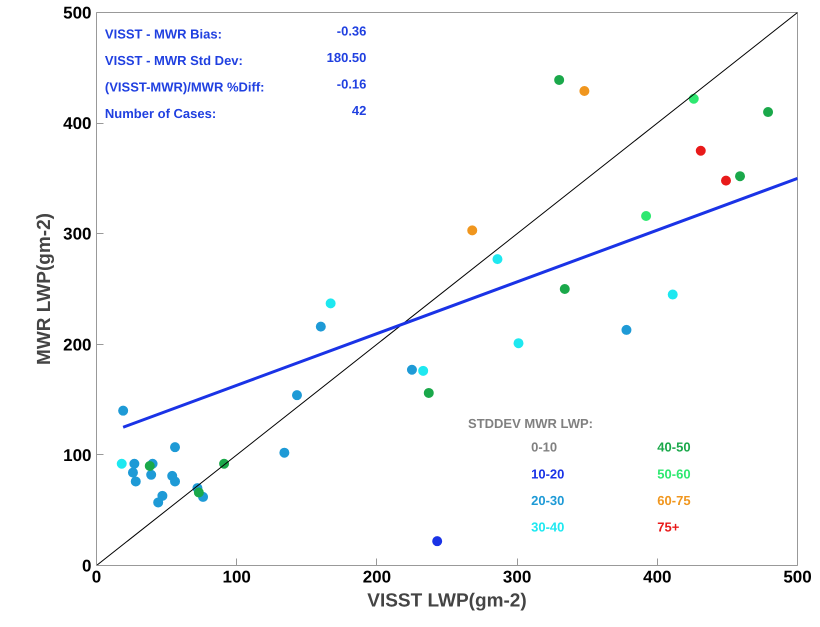 The height and width of the screenshot is (627, 820). I want to click on text: 10-20, so click(547, 474).